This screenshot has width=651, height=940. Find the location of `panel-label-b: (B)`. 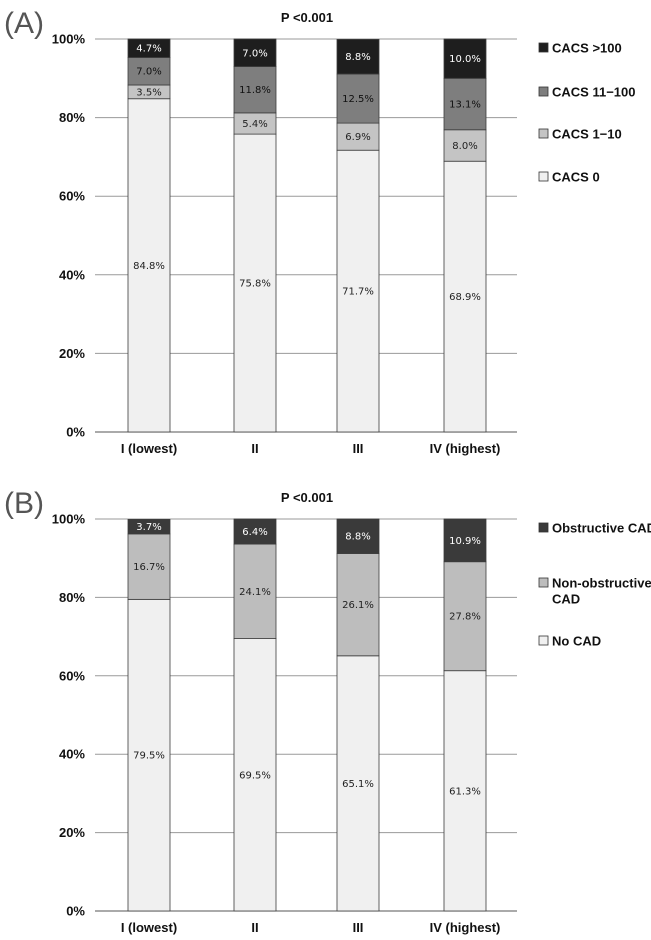

panel-label-b: (B) is located at coordinates (24, 503).